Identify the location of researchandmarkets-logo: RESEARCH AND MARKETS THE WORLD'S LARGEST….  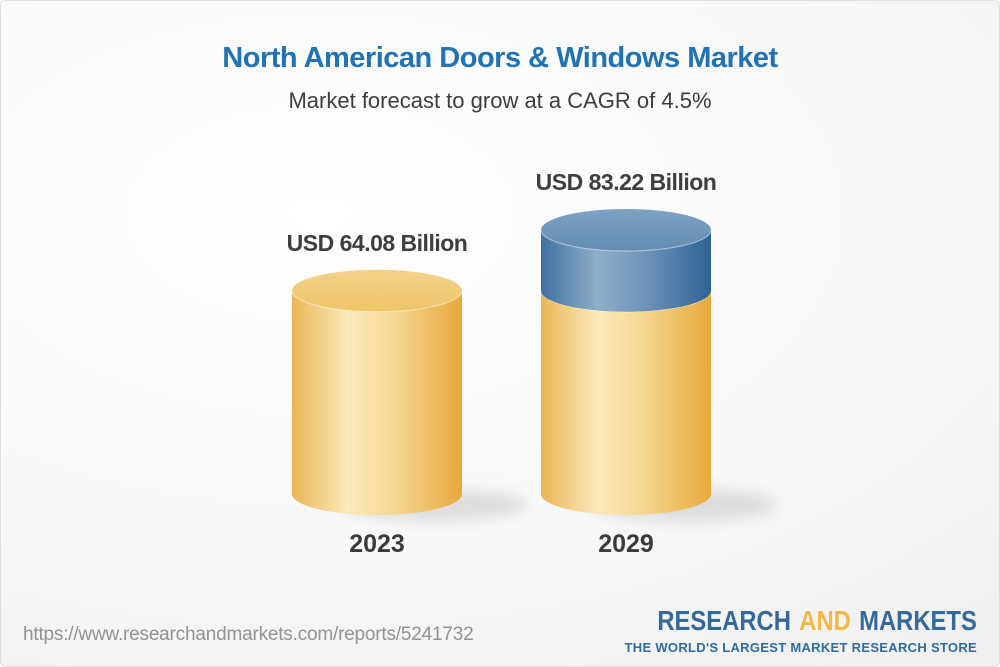
(789, 630).